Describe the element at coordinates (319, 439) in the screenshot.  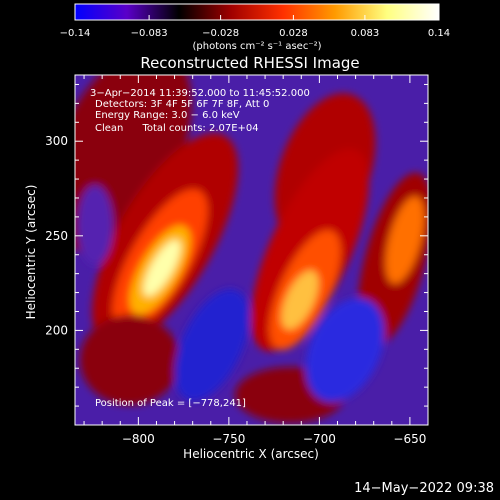
I see `x-tick-label: −700` at that location.